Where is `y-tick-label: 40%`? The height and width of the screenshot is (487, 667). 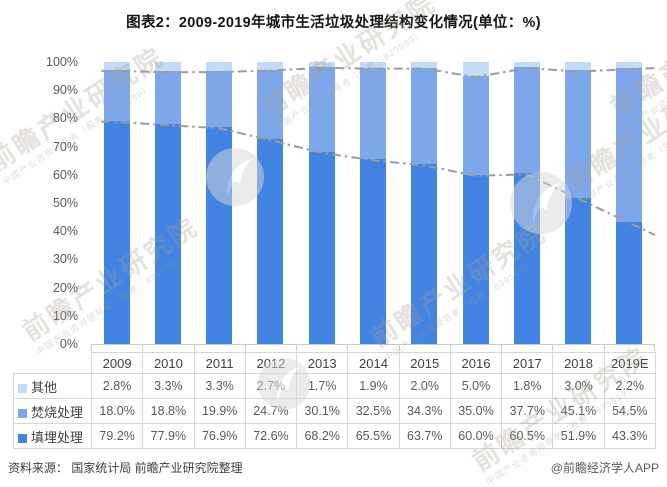 y-tick-label: 40% is located at coordinates (65, 231).